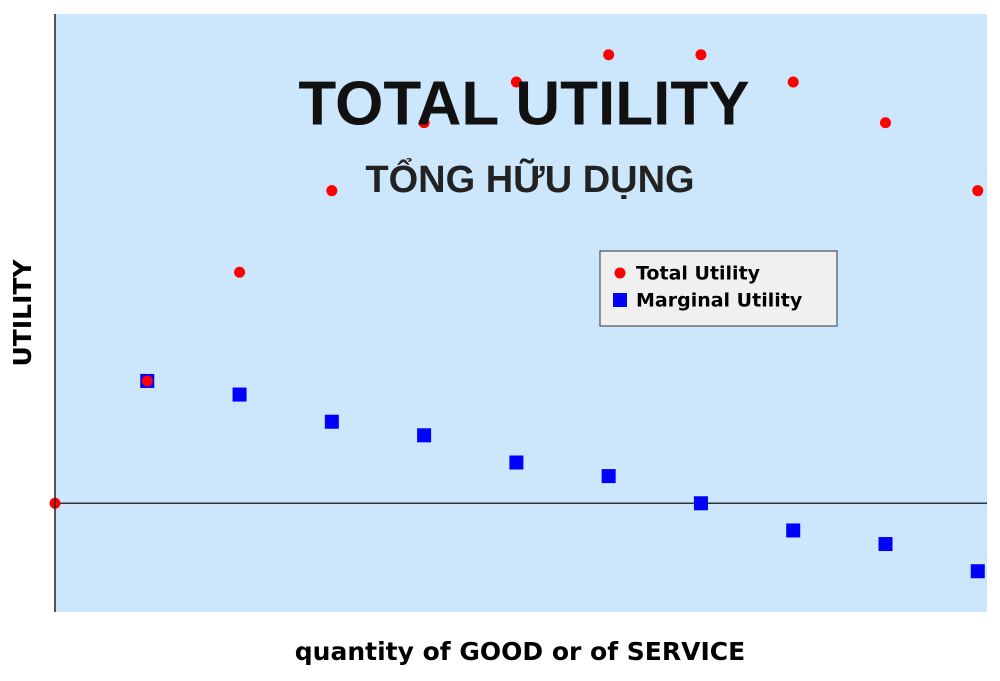 The image size is (1000, 681). I want to click on legend-box, so click(718, 288).